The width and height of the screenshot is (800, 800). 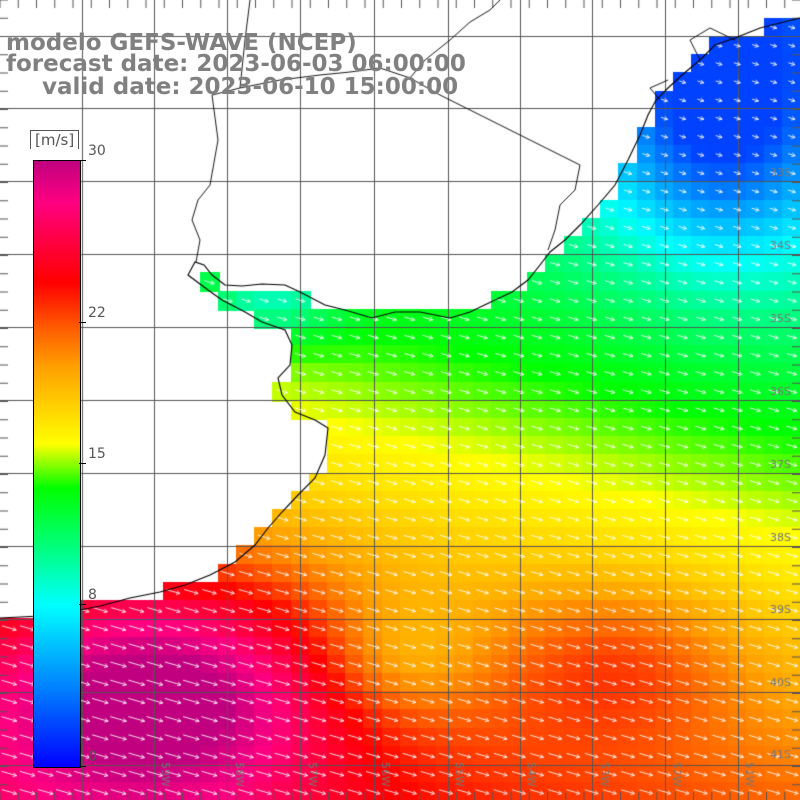 What do you see at coordinates (181, 43) in the screenshot?
I see `model-title: modelo GEFS-WAVE (NCEP)` at bounding box center [181, 43].